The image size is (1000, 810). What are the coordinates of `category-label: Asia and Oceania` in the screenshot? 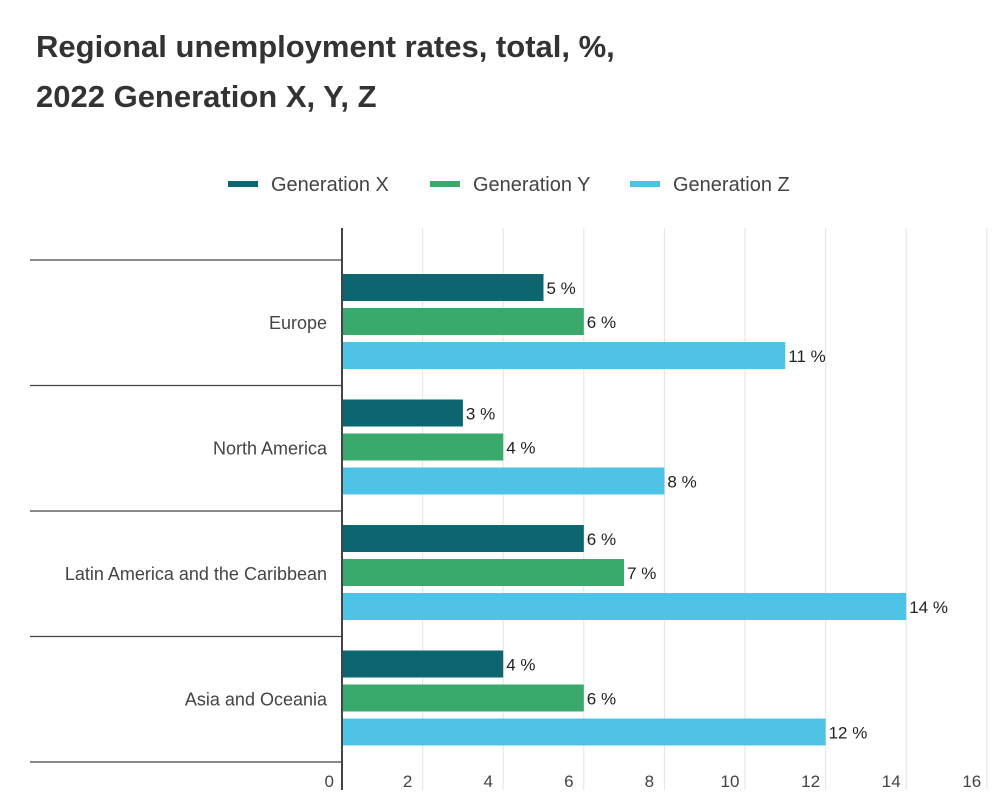 It's located at (256, 700).